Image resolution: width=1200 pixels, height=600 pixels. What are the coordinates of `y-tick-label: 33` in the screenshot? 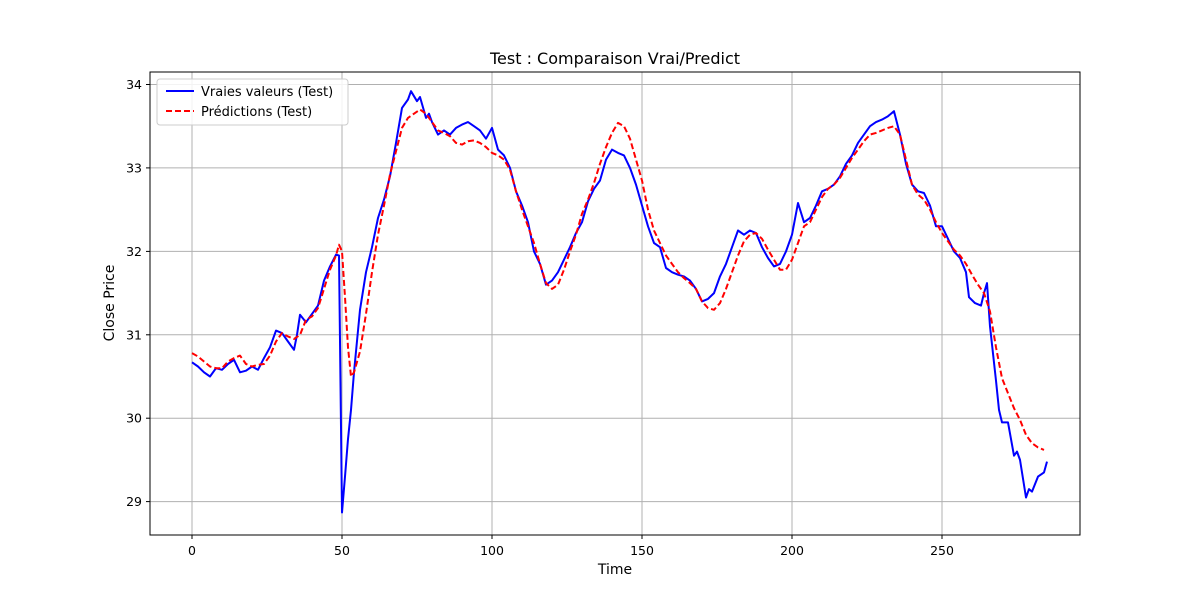 It's located at (134, 167).